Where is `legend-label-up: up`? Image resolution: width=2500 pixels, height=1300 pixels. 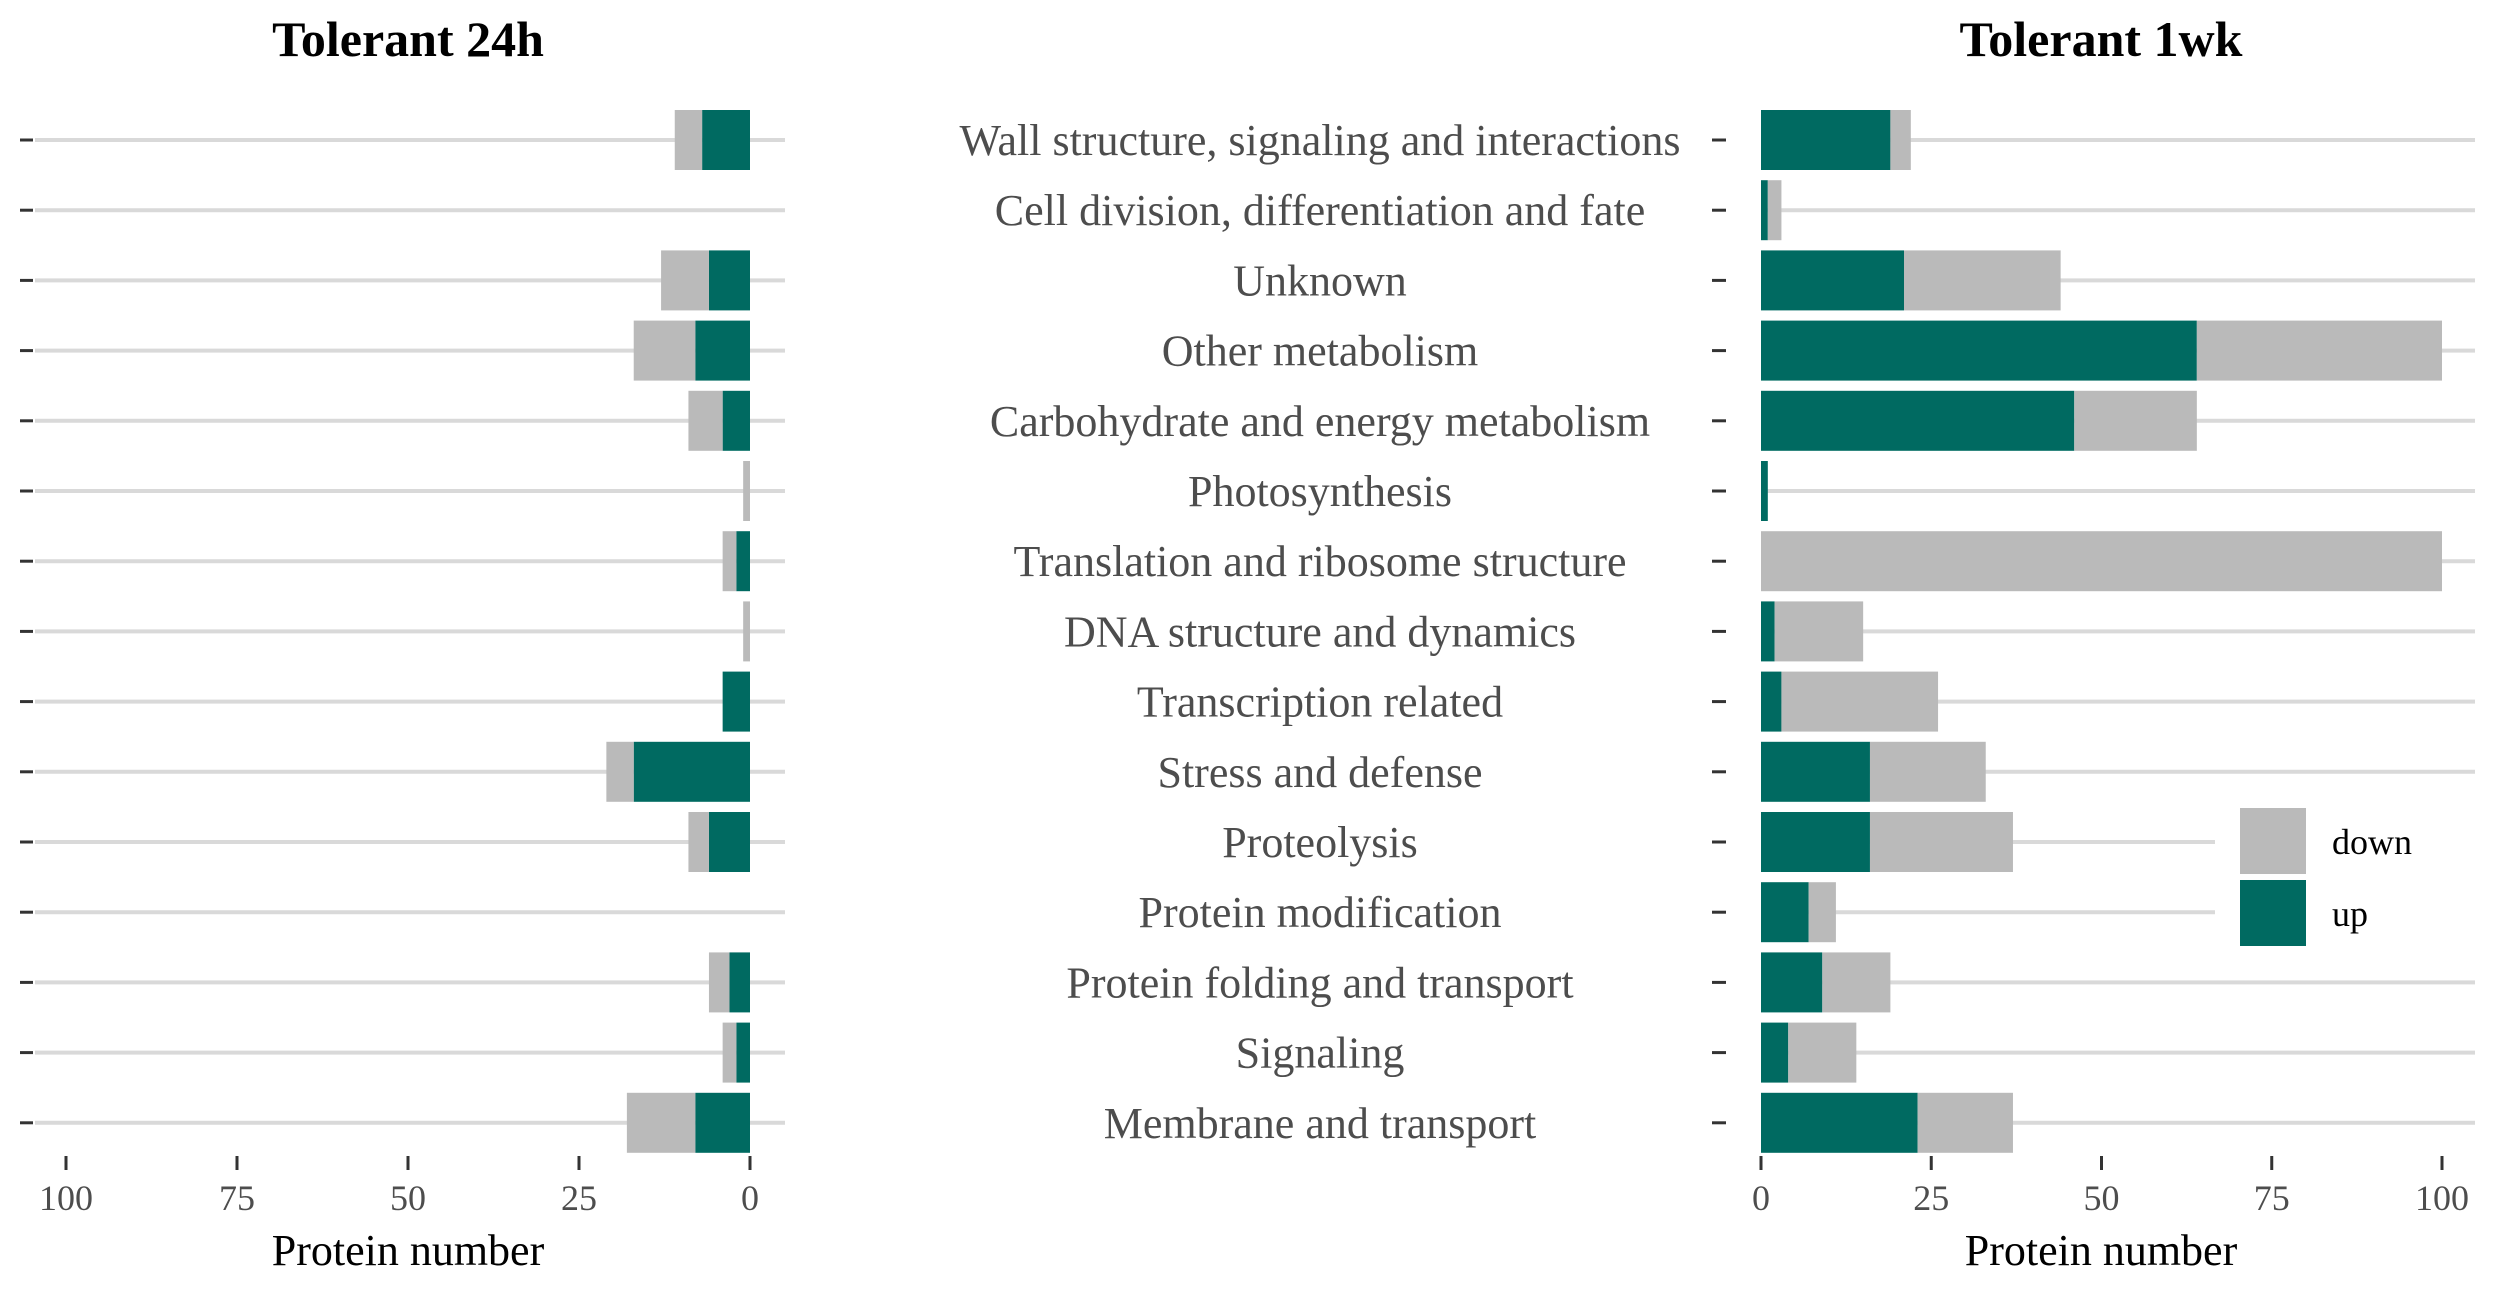
legend-label-up: up is located at coordinates (2350, 914).